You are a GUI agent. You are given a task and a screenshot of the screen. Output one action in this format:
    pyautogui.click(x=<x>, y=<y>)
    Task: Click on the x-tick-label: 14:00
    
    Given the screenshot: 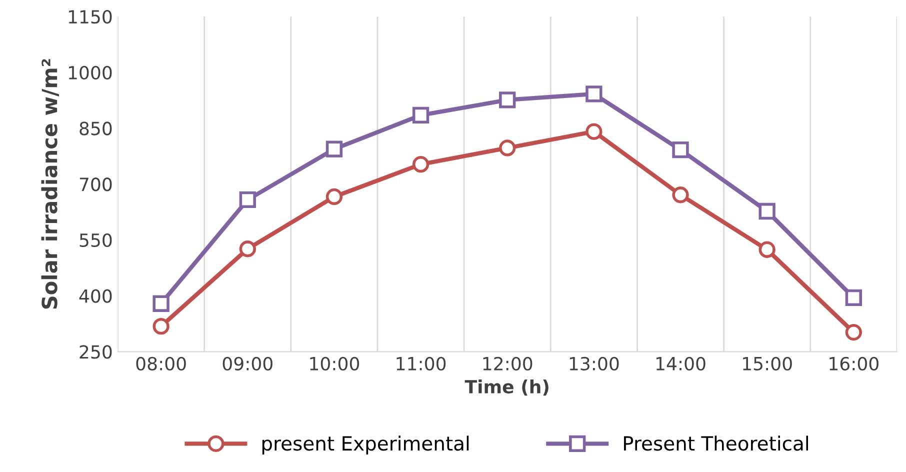 What is the action you would take?
    pyautogui.click(x=681, y=363)
    